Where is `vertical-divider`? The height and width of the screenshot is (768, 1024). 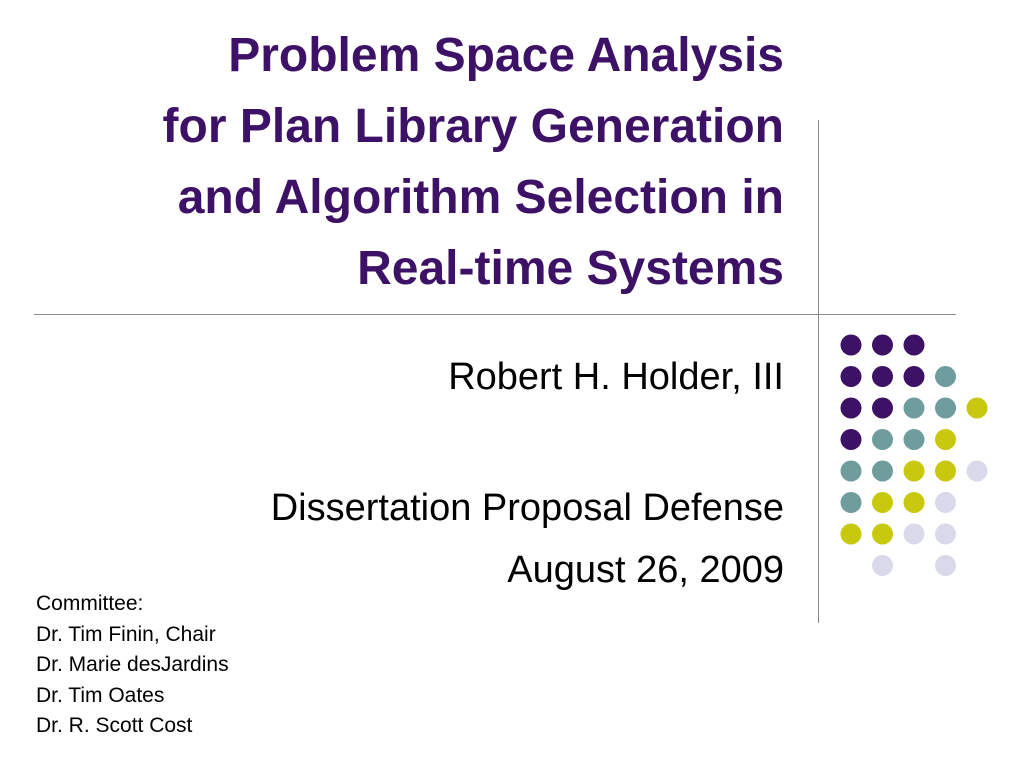
vertical-divider is located at coordinates (818, 371).